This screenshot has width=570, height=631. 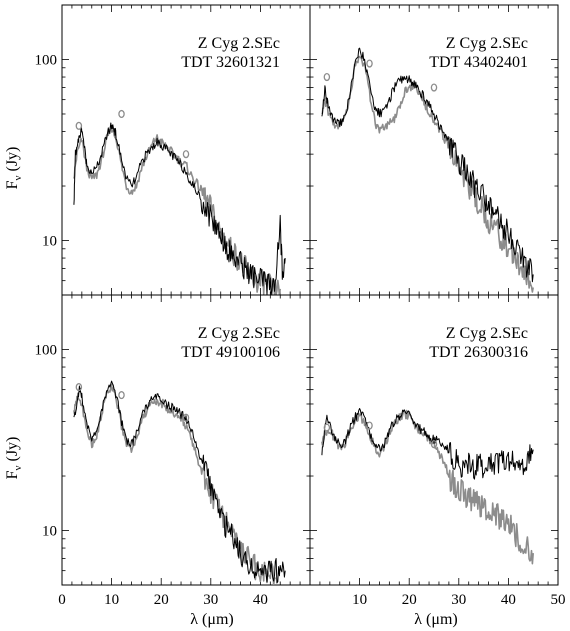 What do you see at coordinates (478, 62) in the screenshot?
I see `panel-label-line2: TDT 43402401` at bounding box center [478, 62].